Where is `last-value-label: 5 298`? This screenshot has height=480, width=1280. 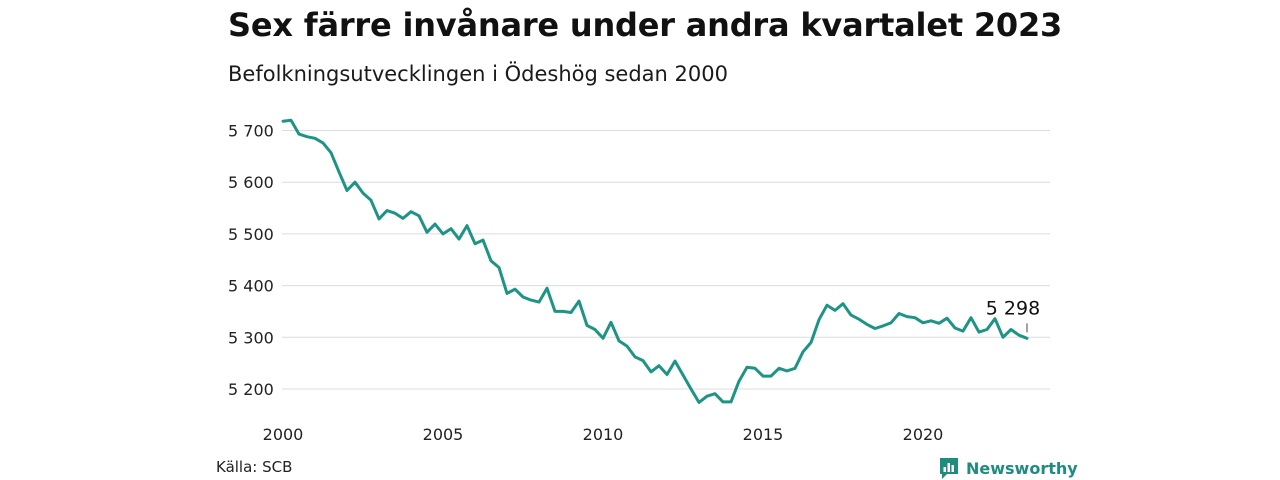 last-value-label: 5 298 is located at coordinates (1013, 308).